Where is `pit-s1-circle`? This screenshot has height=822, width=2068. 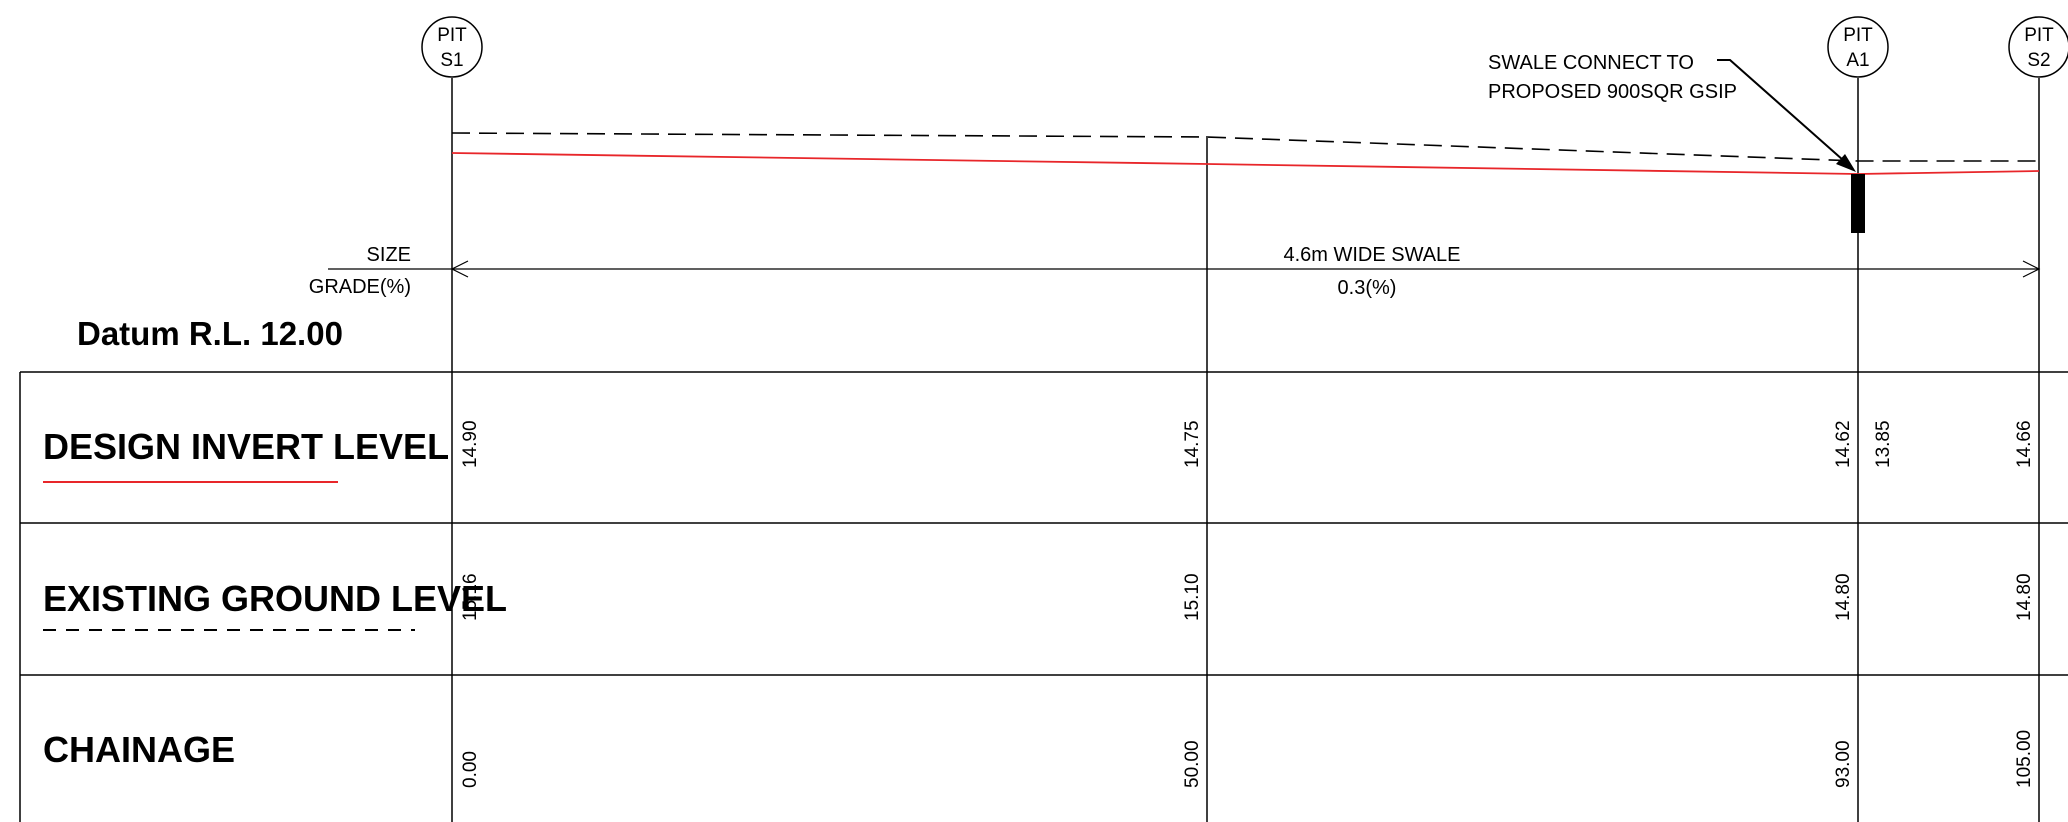 pit-s1-circle is located at coordinates (452, 47).